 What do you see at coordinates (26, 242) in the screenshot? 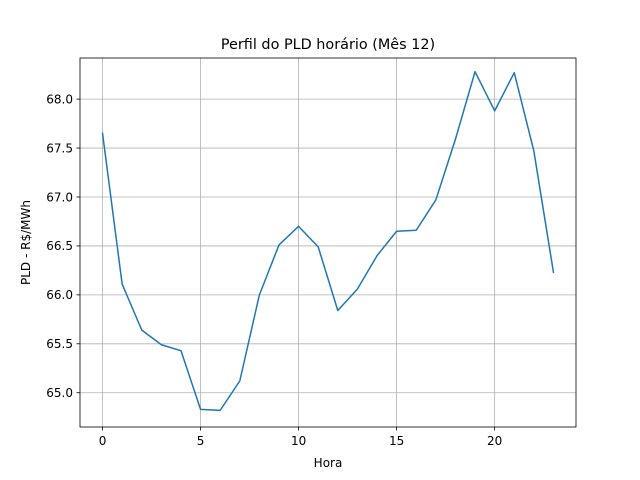
I see `y-axis-label: PLD - R$/MWh` at bounding box center [26, 242].